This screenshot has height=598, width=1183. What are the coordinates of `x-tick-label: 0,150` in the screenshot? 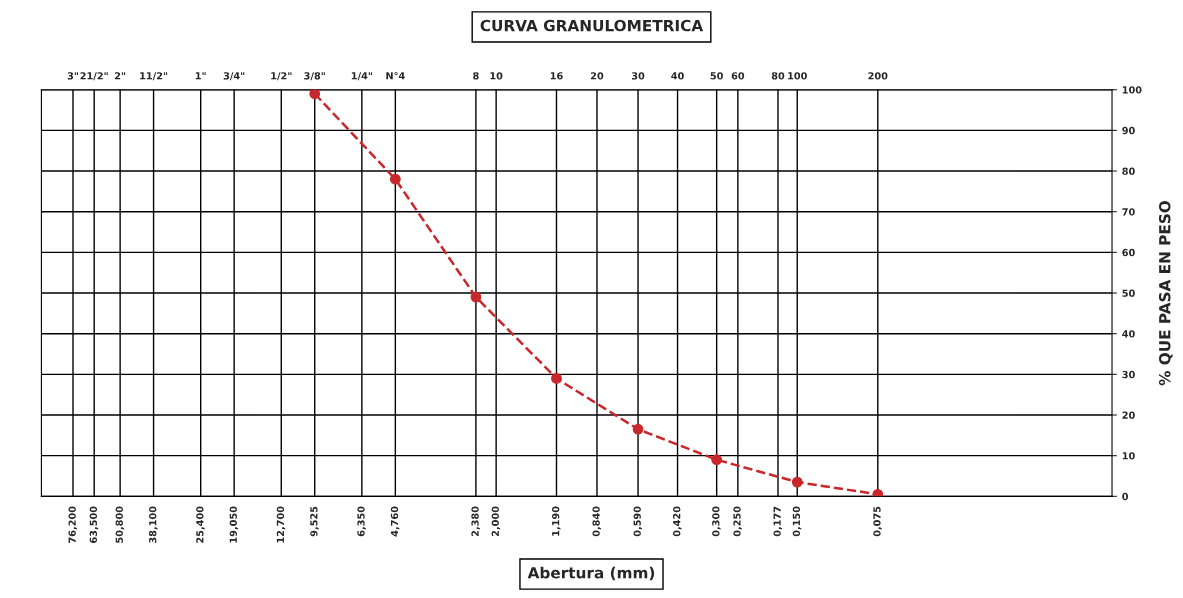 It's located at (797, 521).